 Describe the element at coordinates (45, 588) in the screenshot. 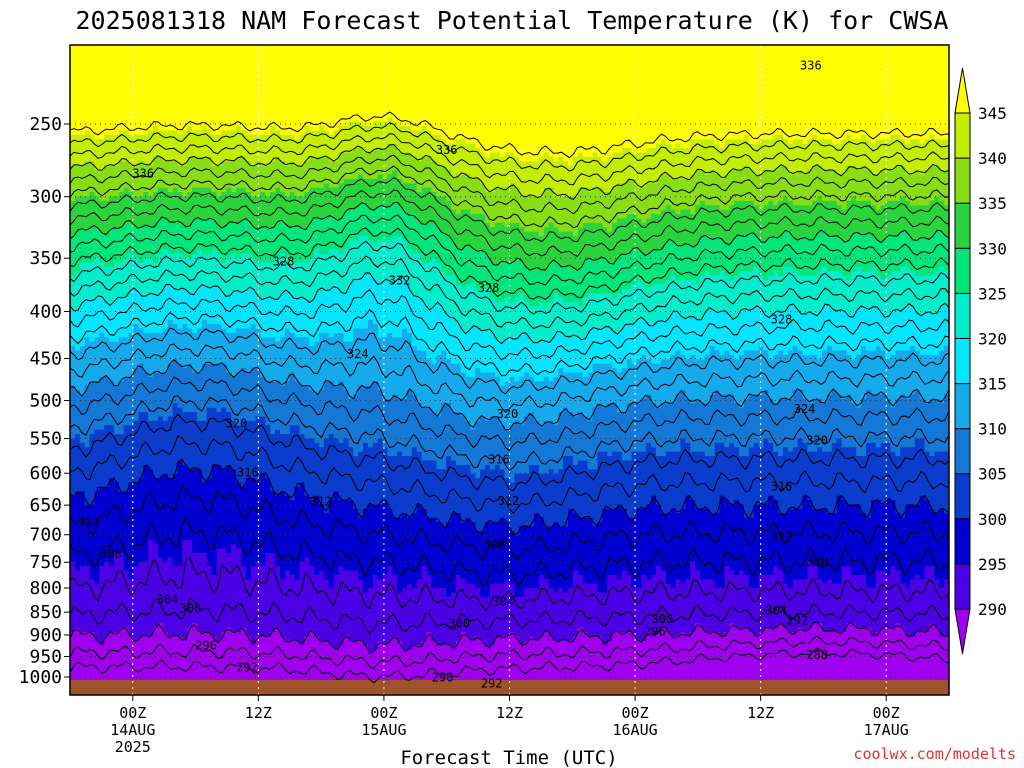

I see `y-tick-label: 800` at that location.